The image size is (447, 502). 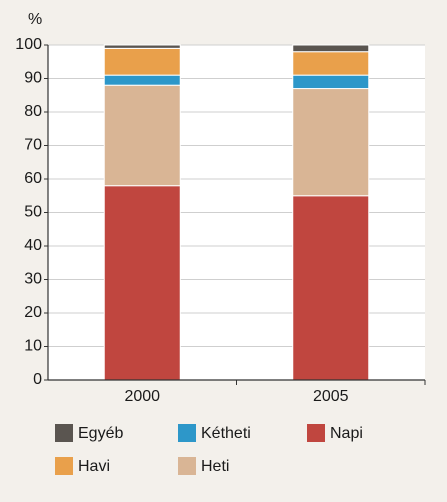 What do you see at coordinates (33, 111) in the screenshot?
I see `y-tick-label: 80` at bounding box center [33, 111].